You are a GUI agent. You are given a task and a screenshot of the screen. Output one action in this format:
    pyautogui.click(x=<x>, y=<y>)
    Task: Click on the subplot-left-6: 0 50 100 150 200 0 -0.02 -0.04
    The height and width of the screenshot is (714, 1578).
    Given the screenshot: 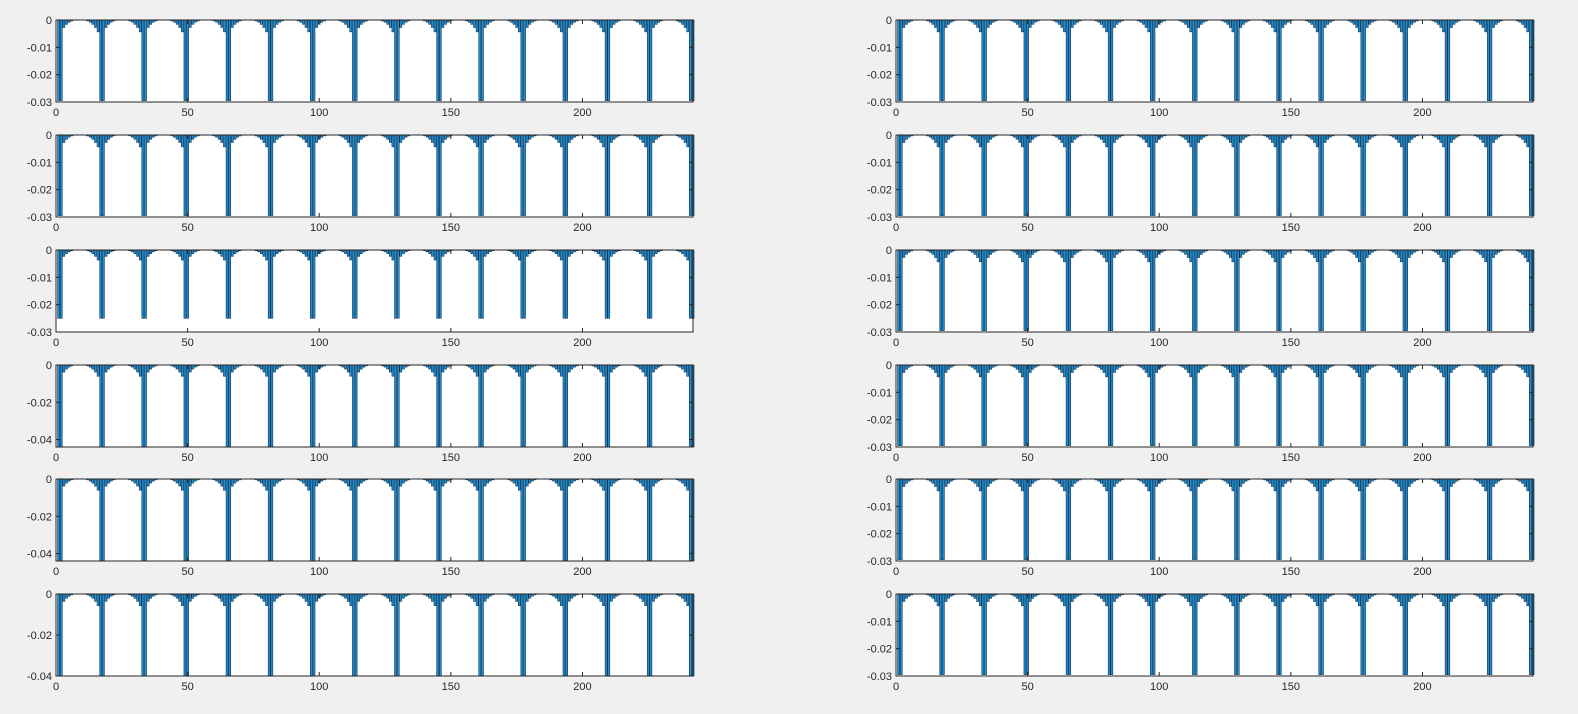 What is the action you would take?
    pyautogui.click(x=361, y=641)
    